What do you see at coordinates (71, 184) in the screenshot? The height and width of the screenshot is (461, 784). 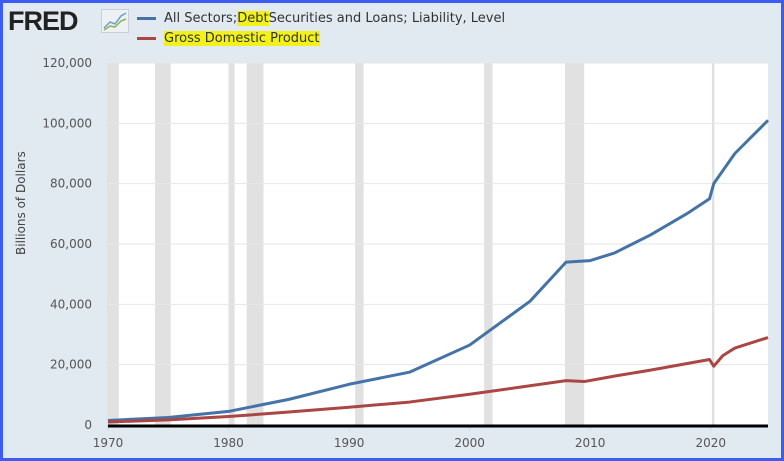 I see `y-tick-label: 80,000` at bounding box center [71, 184].